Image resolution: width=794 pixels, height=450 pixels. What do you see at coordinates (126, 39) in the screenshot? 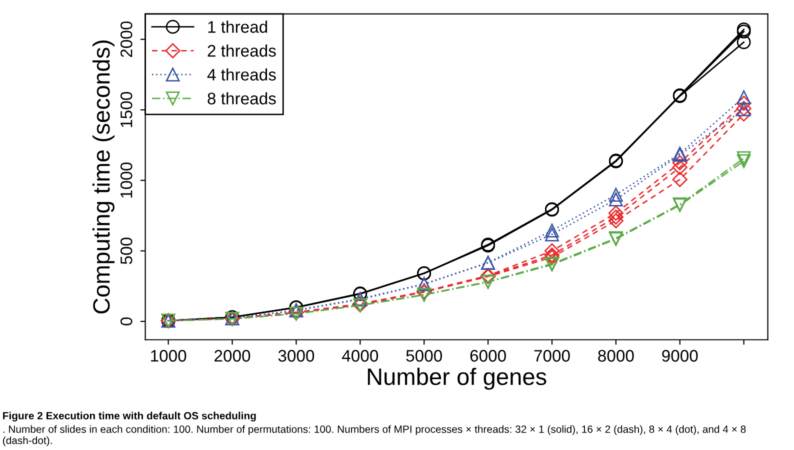
I see `y-tick-label: 2000` at bounding box center [126, 39].